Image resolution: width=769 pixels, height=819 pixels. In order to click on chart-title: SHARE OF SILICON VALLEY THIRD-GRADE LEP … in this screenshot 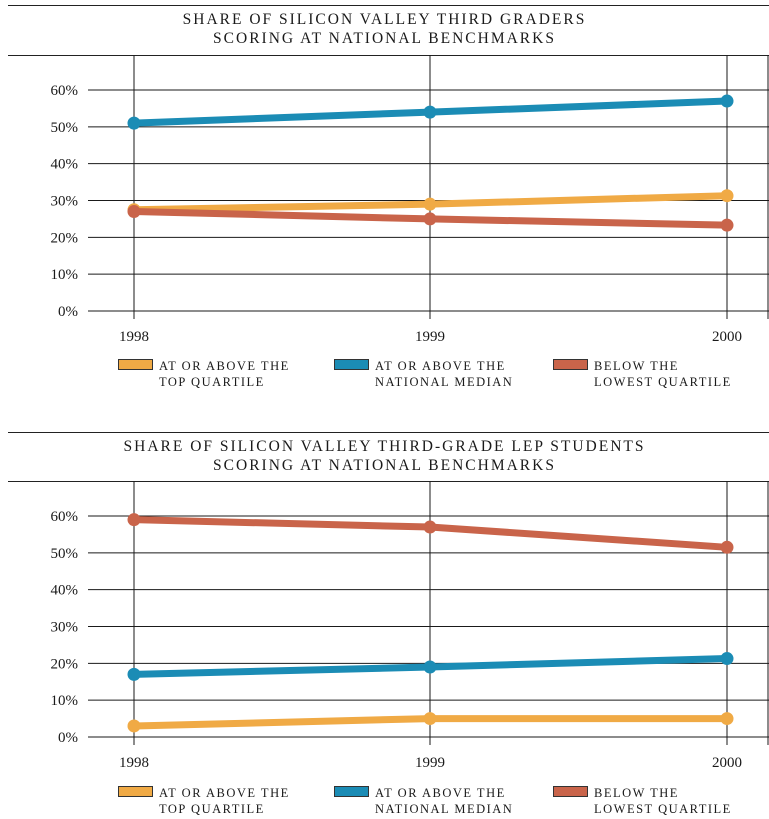, I will do `click(384, 456)`.